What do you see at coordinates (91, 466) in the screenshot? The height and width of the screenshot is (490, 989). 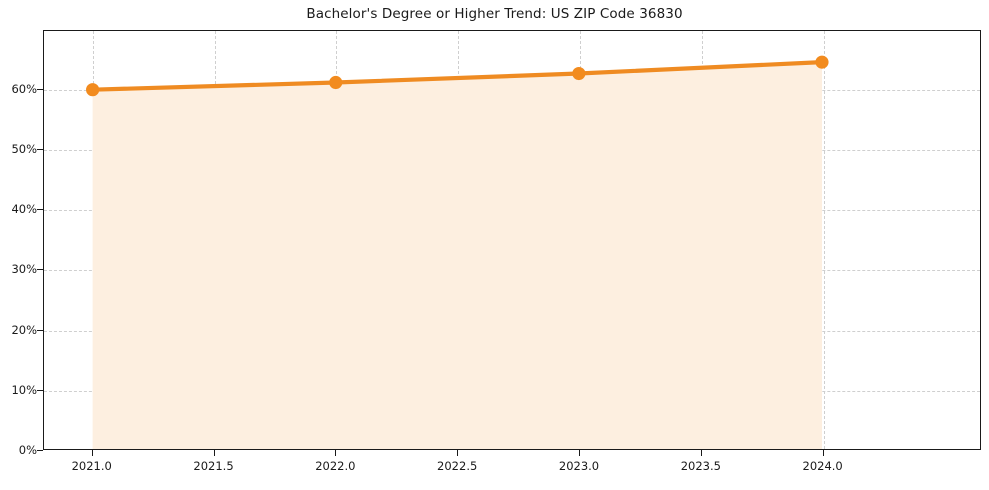 I see `x-axis-tick-label: 2021.0` at bounding box center [91, 466].